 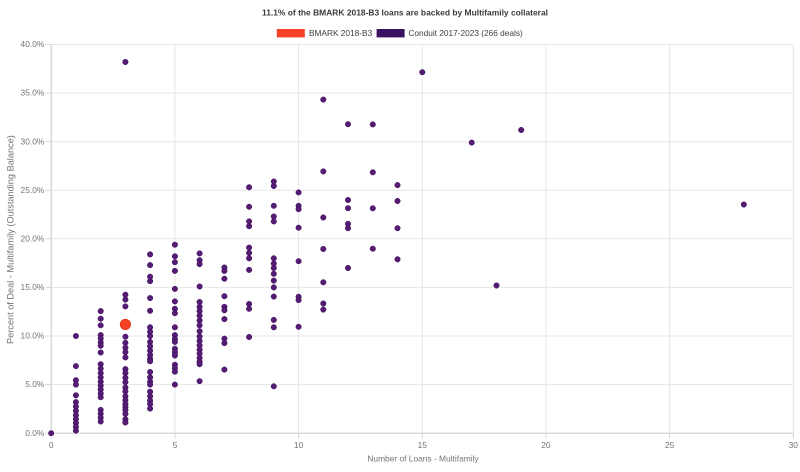 I want to click on svg-text: 15.0%, so click(x=33, y=287).